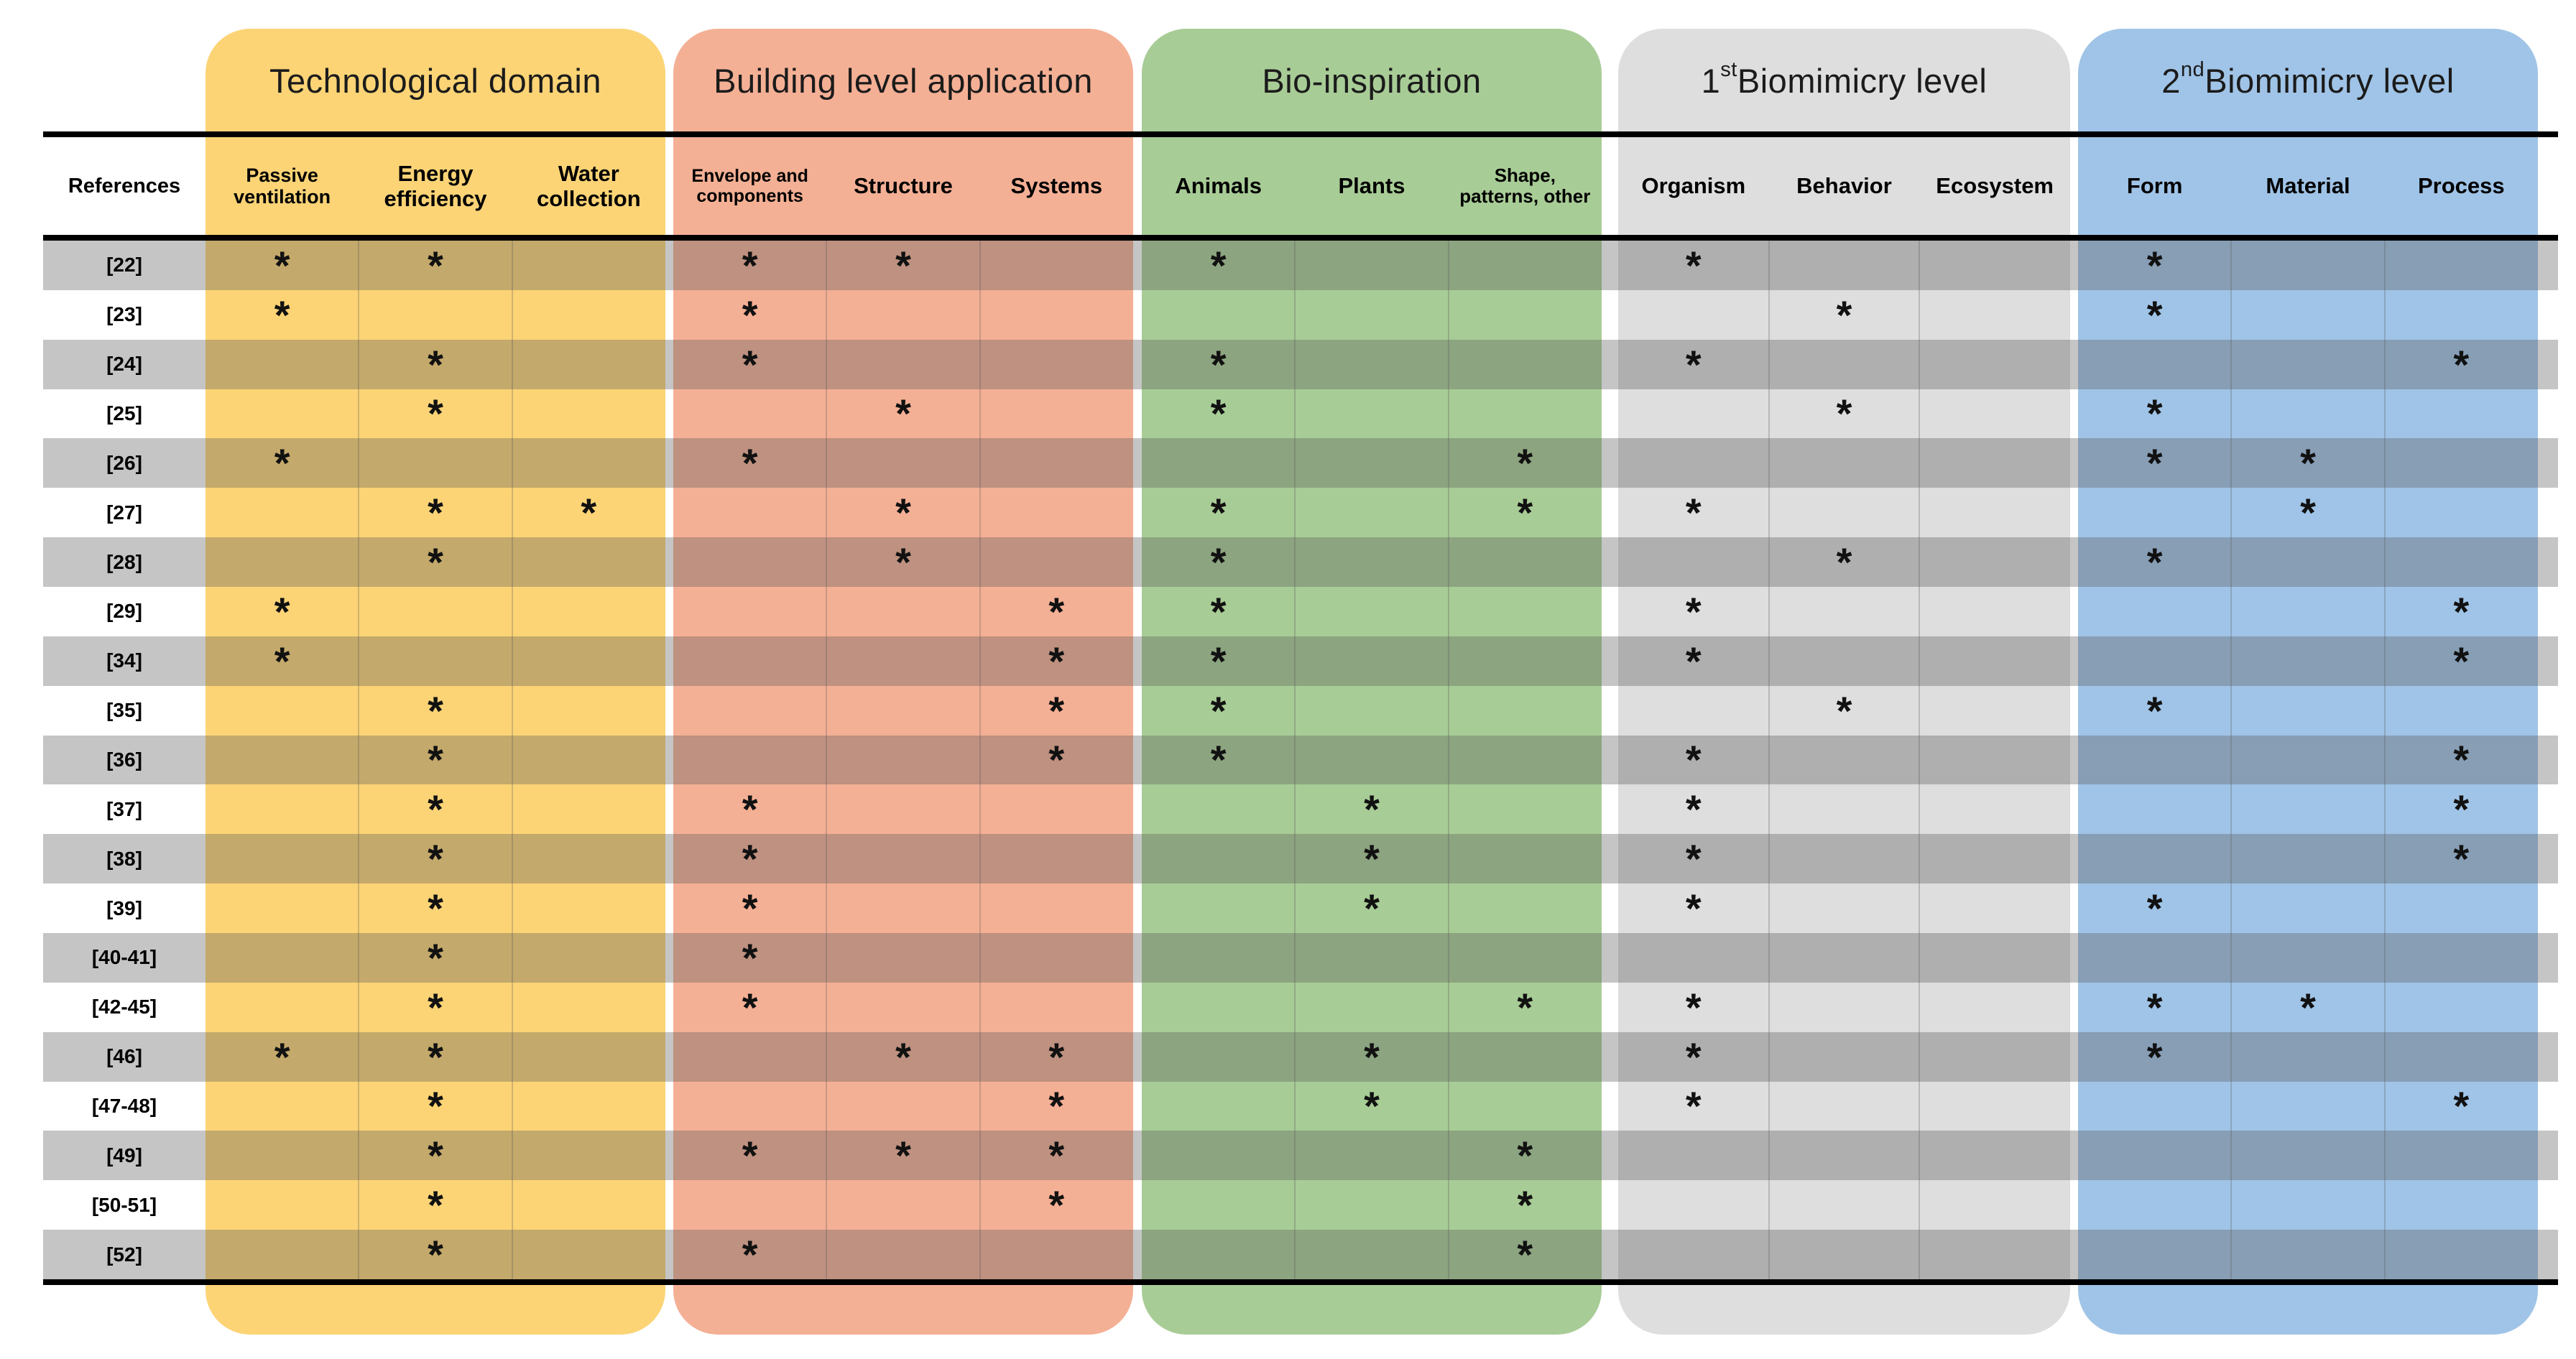 This screenshot has width=2576, height=1359. I want to click on column-header-passive-ventilation: Passive ventilation, so click(282, 186).